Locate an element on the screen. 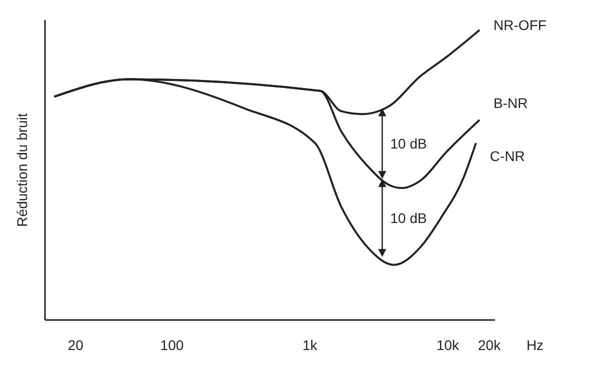 The height and width of the screenshot is (378, 590). x-tick-label: 20k is located at coordinates (490, 345).